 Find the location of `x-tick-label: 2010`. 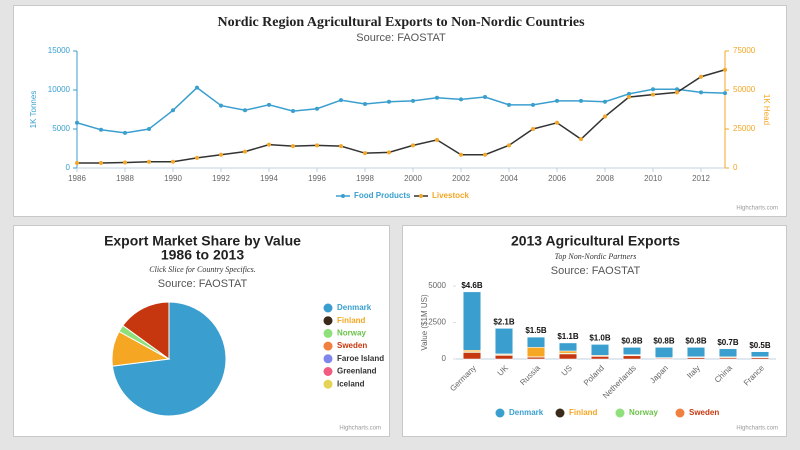

x-tick-label: 2010 is located at coordinates (653, 178).